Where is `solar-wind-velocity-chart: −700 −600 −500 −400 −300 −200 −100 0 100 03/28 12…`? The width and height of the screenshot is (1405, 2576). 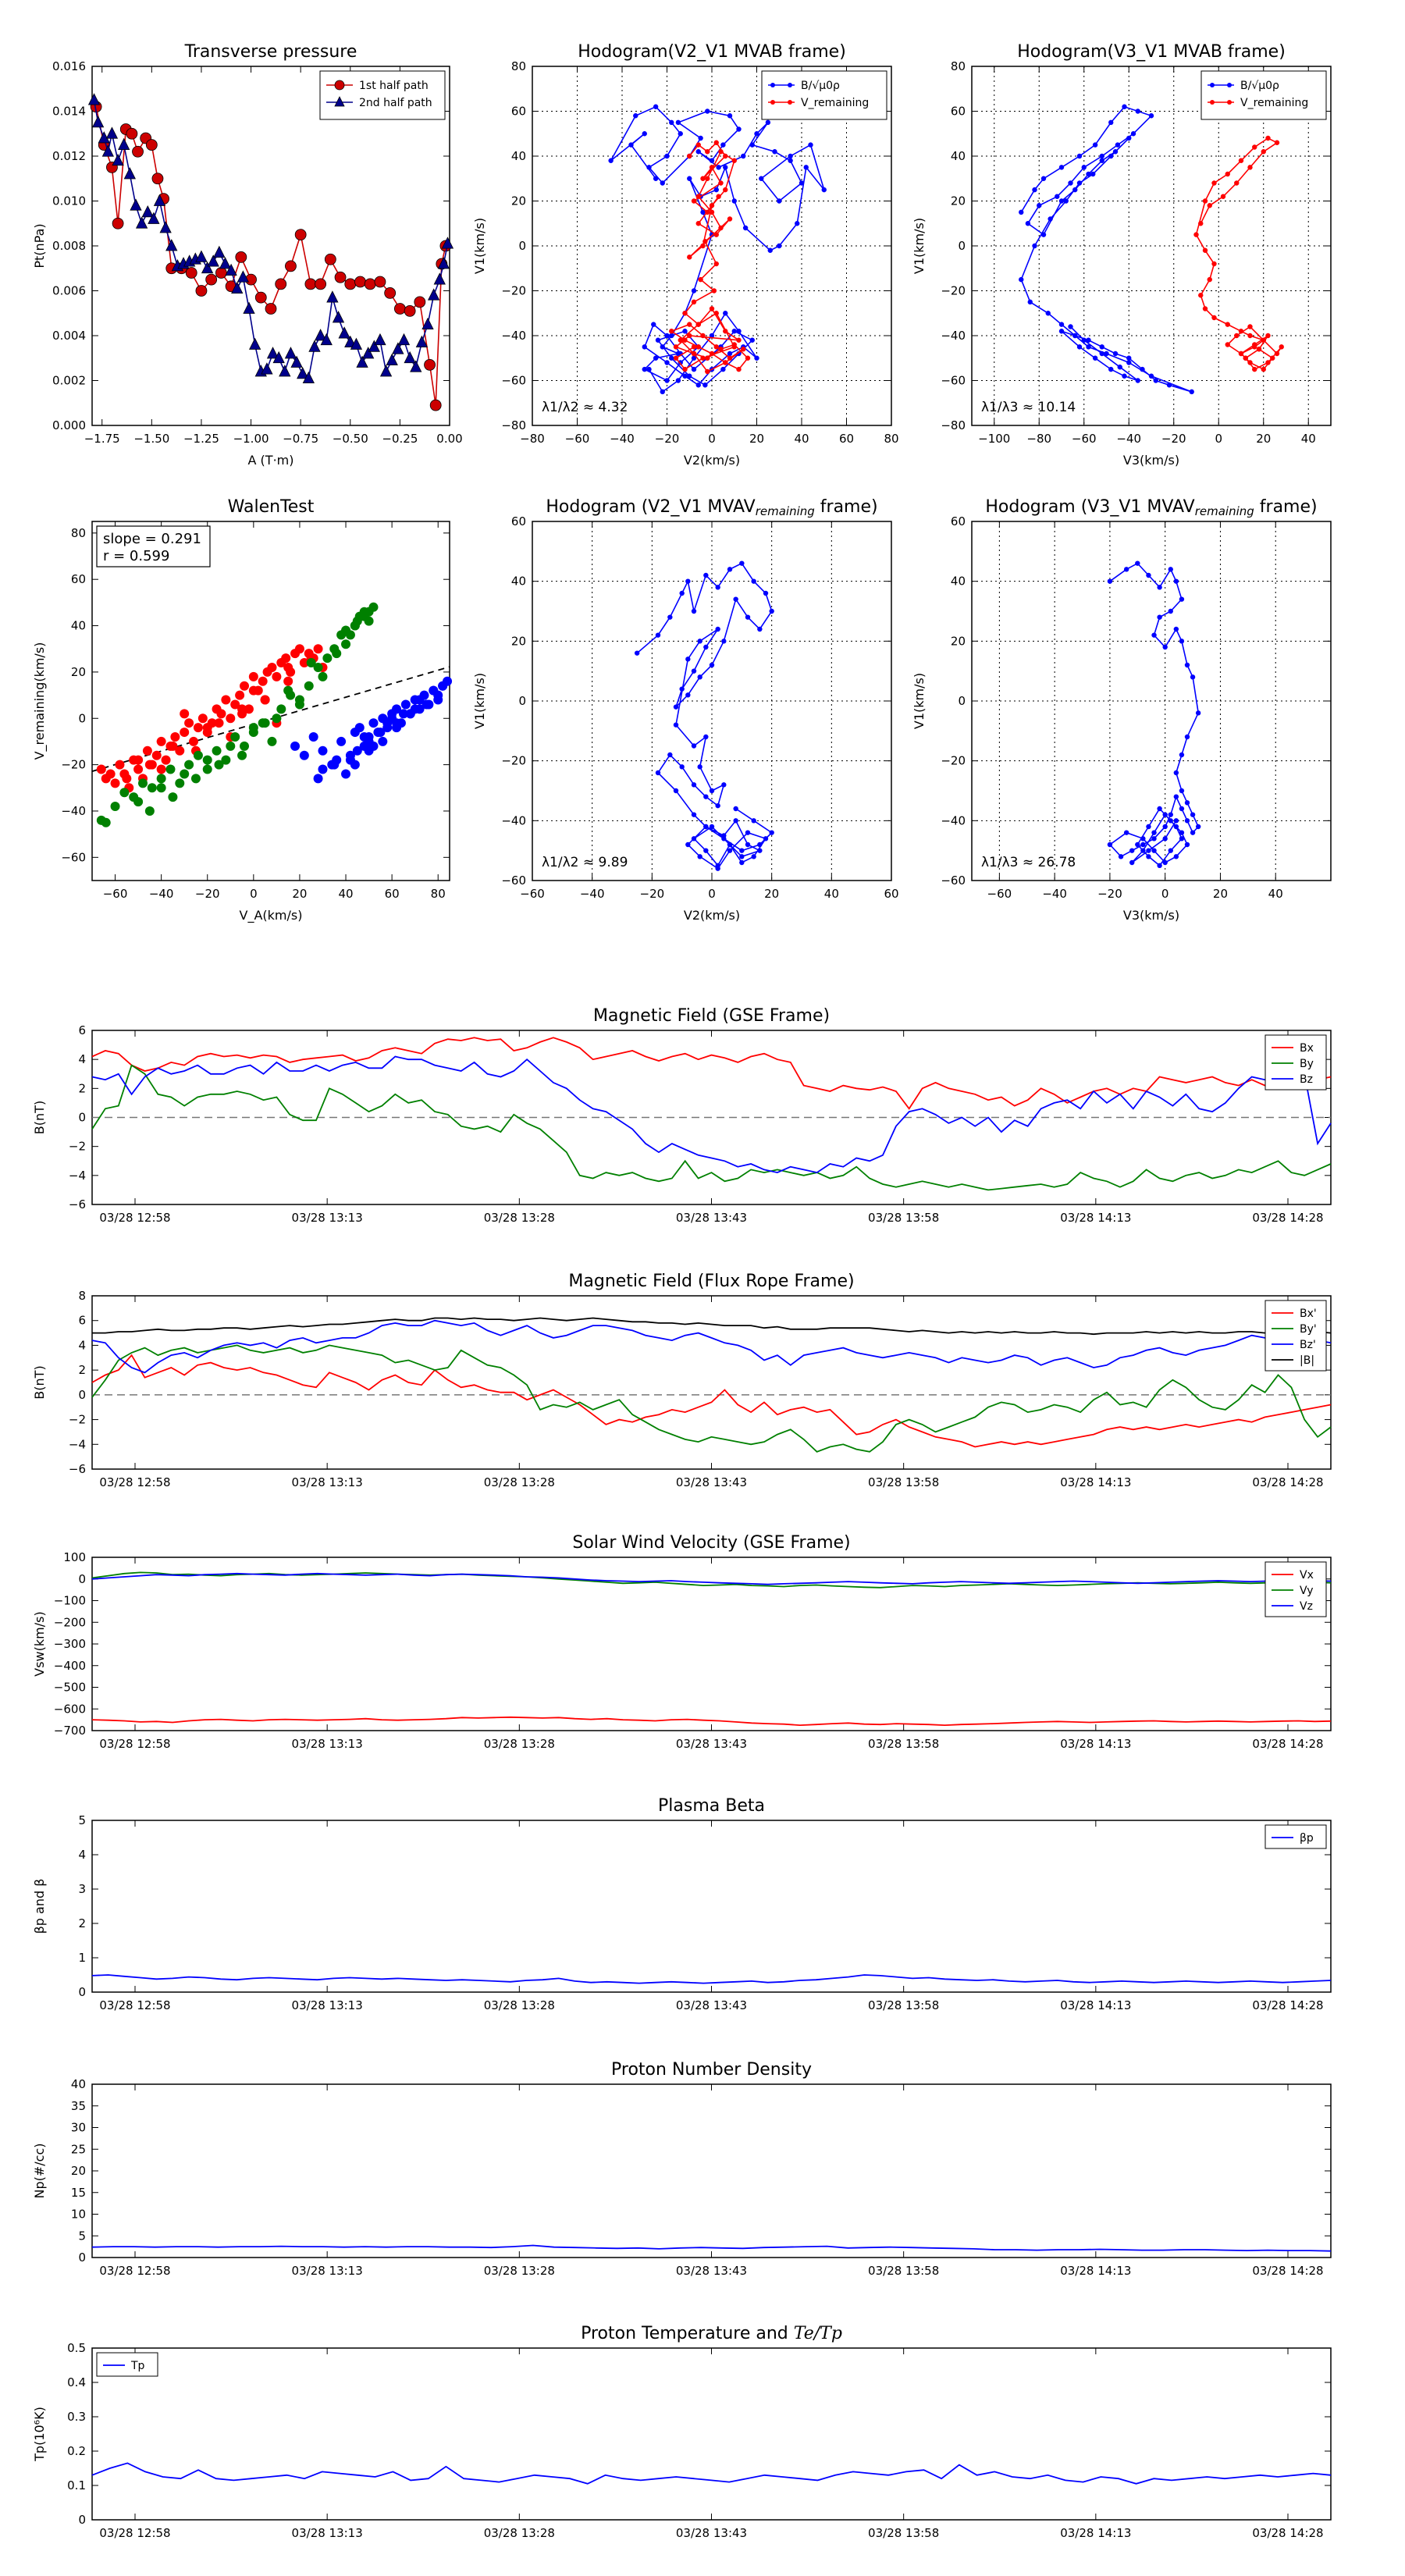
solar-wind-velocity-chart: −700 −600 −500 −400 −300 −200 −100 0 100 03/28 12… is located at coordinates (682, 1642).